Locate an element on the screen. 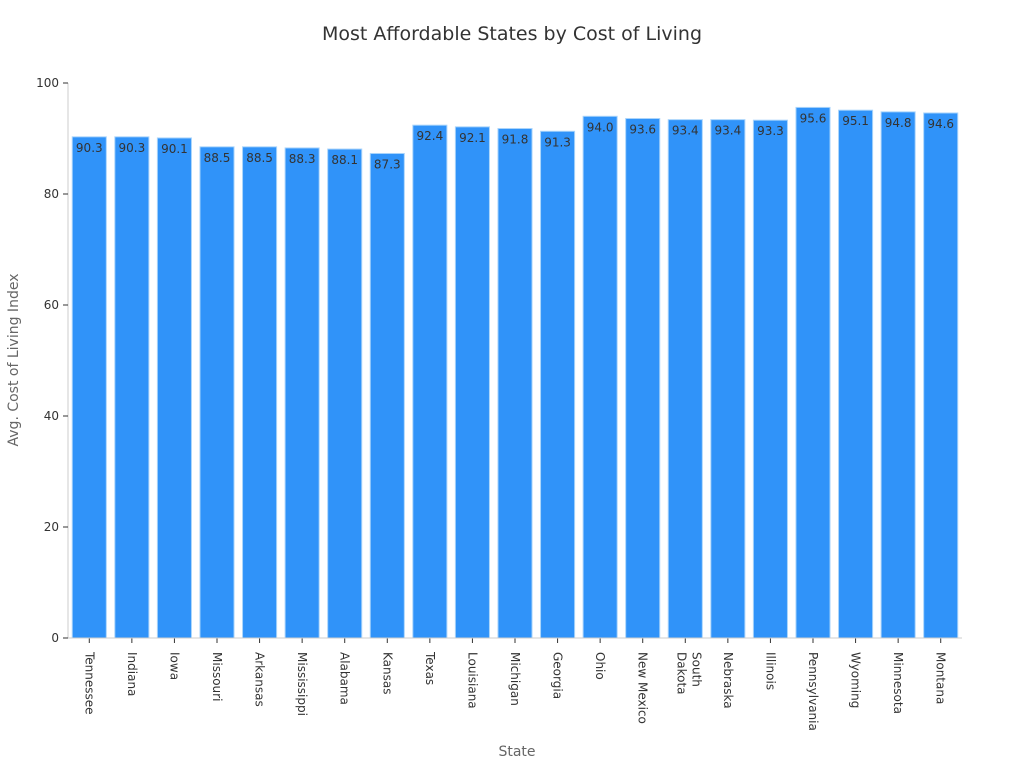 The height and width of the screenshot is (768, 1024). x-axis-label: State is located at coordinates (516, 752).